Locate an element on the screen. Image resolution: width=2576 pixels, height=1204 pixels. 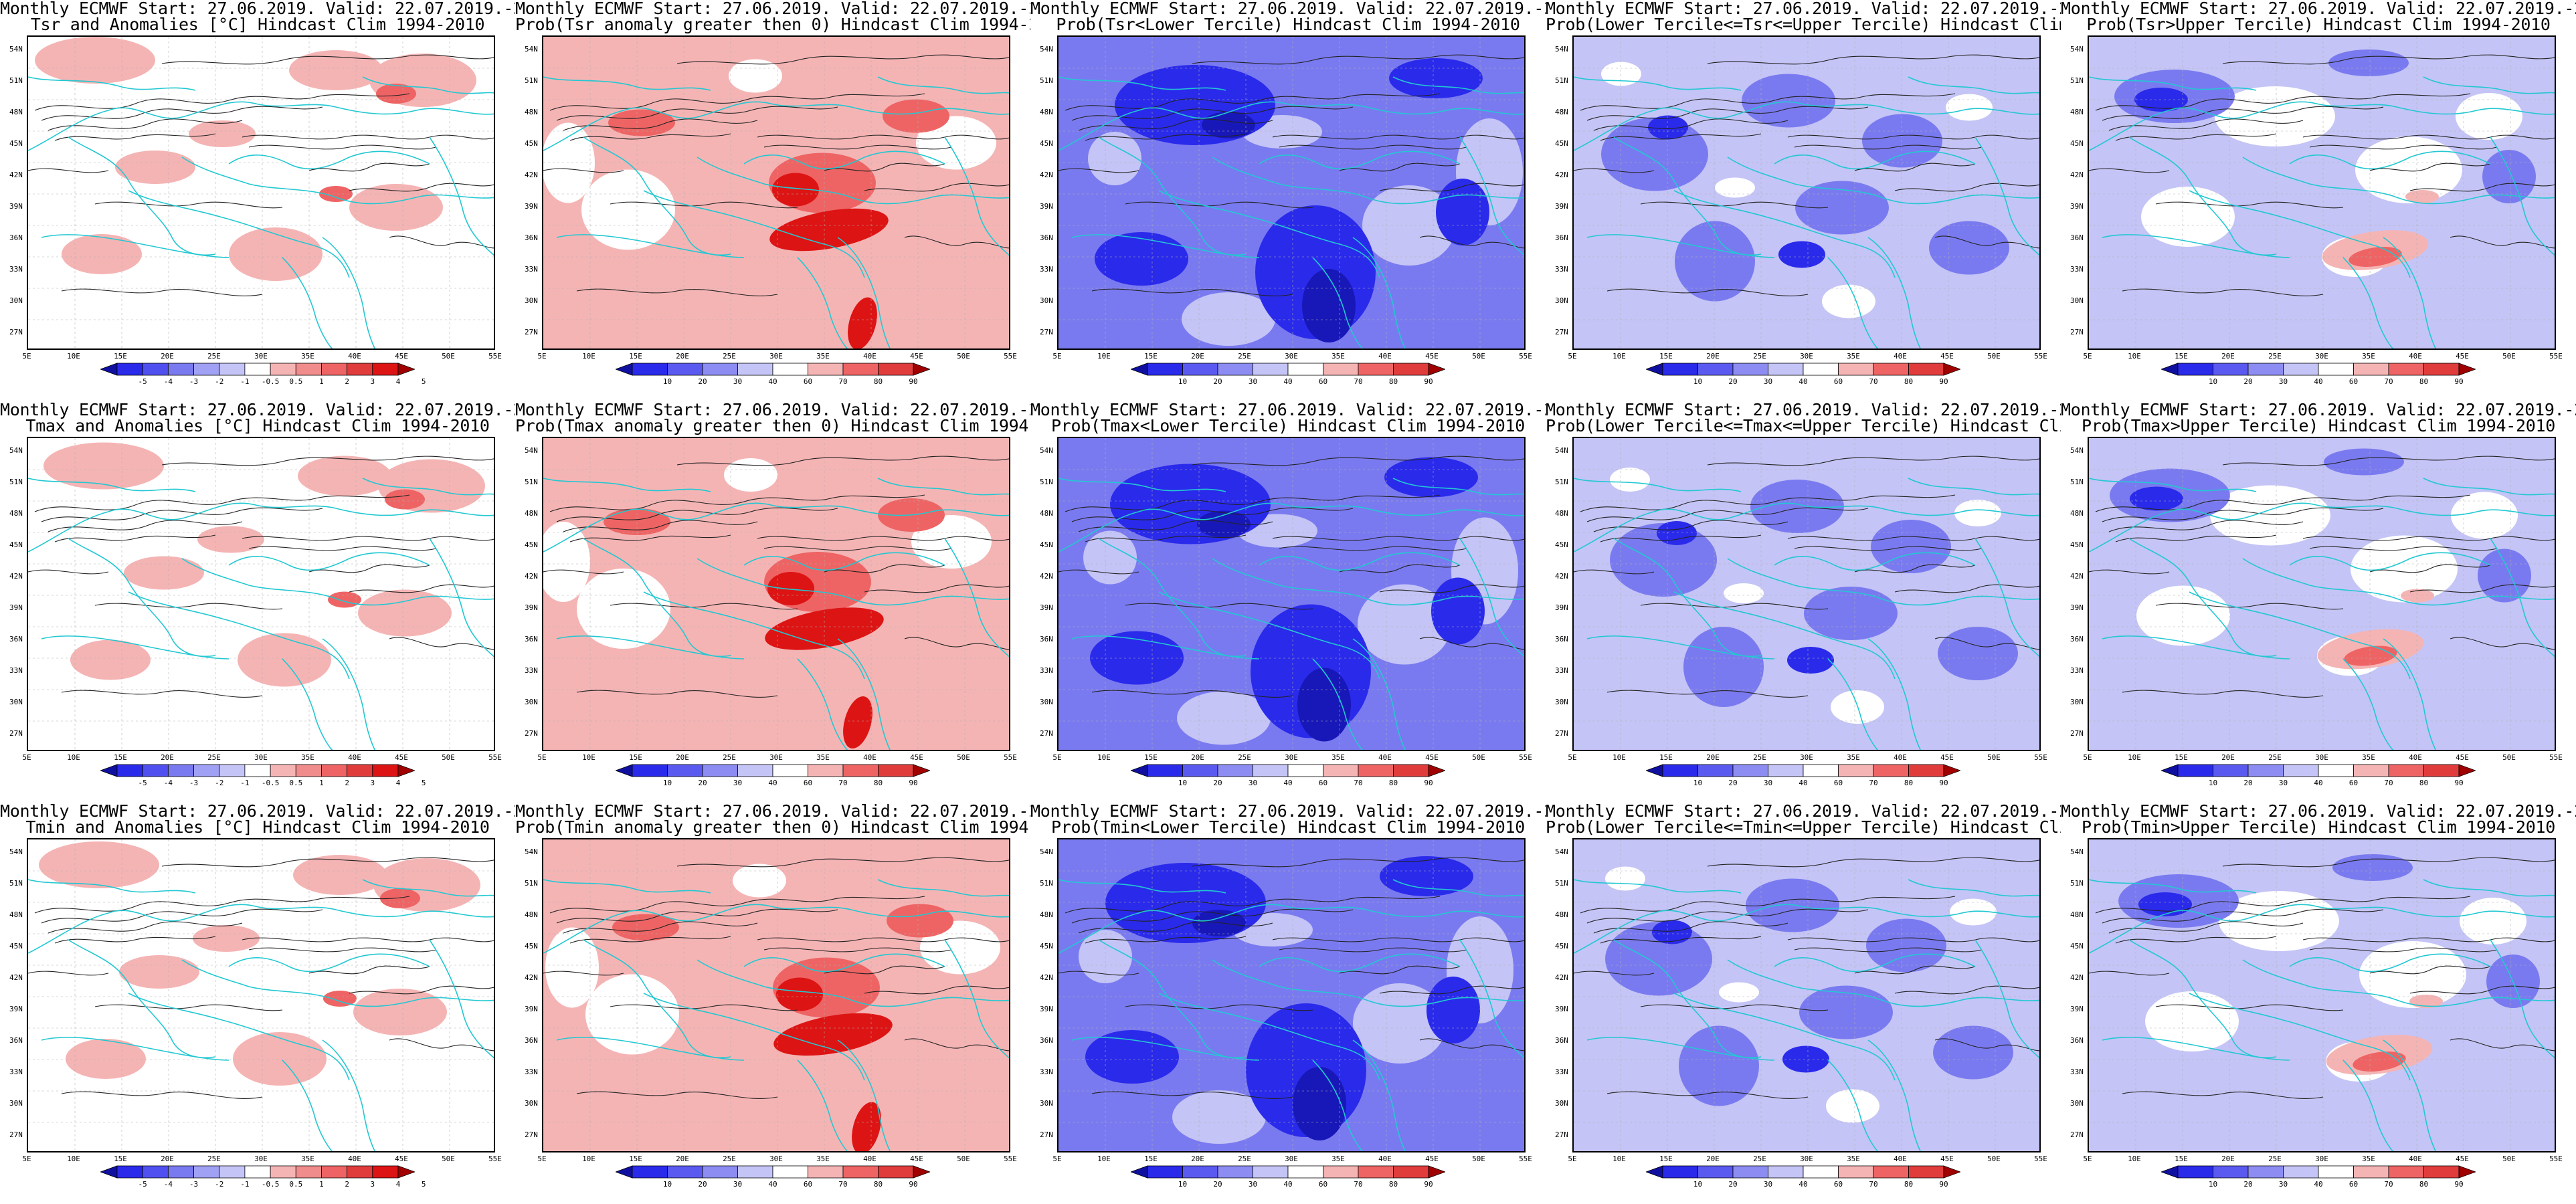
legend-tick-label: 90 is located at coordinates (1428, 783).